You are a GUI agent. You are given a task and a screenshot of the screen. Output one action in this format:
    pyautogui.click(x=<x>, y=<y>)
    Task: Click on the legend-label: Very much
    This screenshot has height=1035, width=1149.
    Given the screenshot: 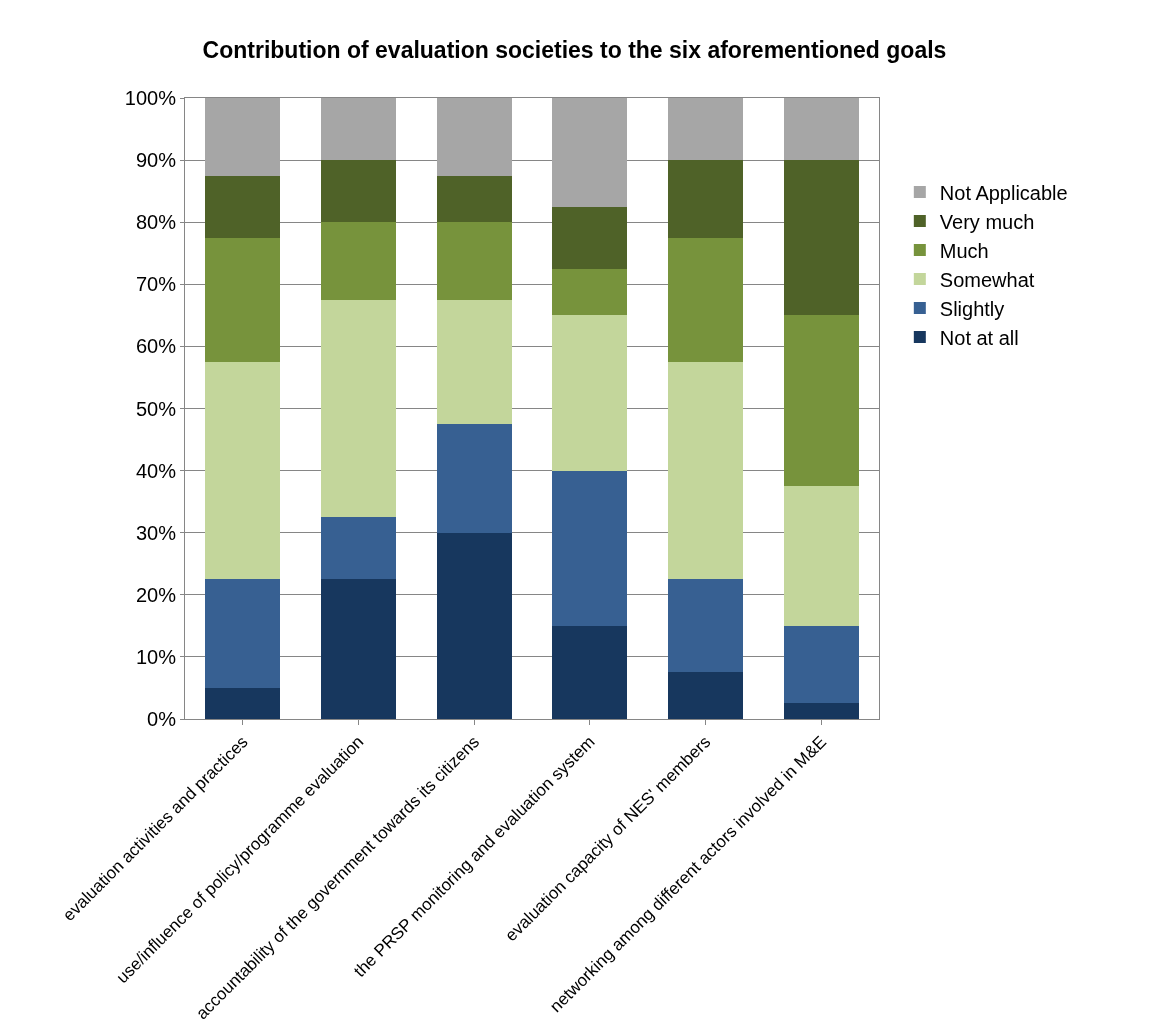 What is the action you would take?
    pyautogui.click(x=987, y=221)
    